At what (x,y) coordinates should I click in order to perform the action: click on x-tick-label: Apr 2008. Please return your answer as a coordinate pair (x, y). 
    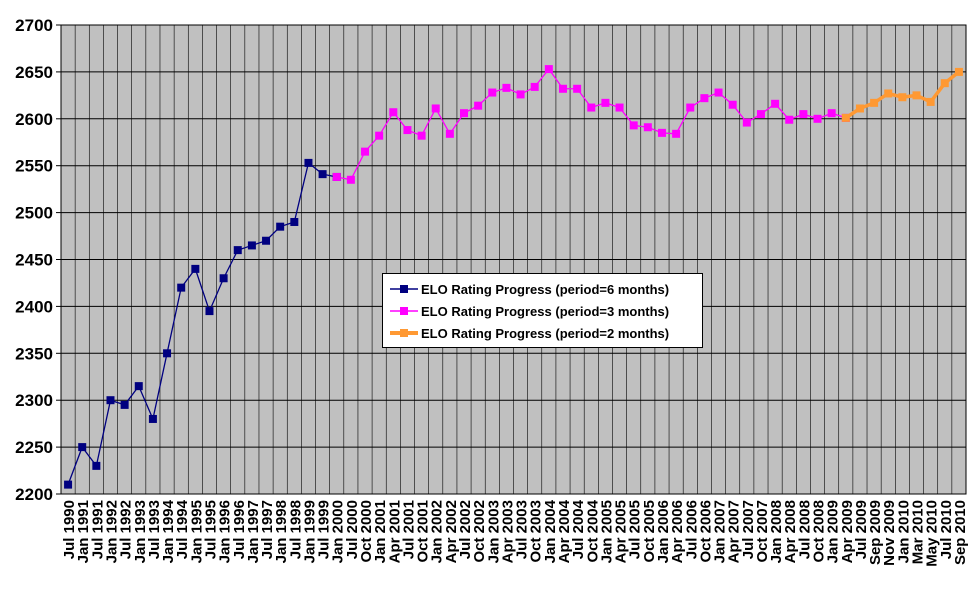
    Looking at the image, I should click on (790, 531).